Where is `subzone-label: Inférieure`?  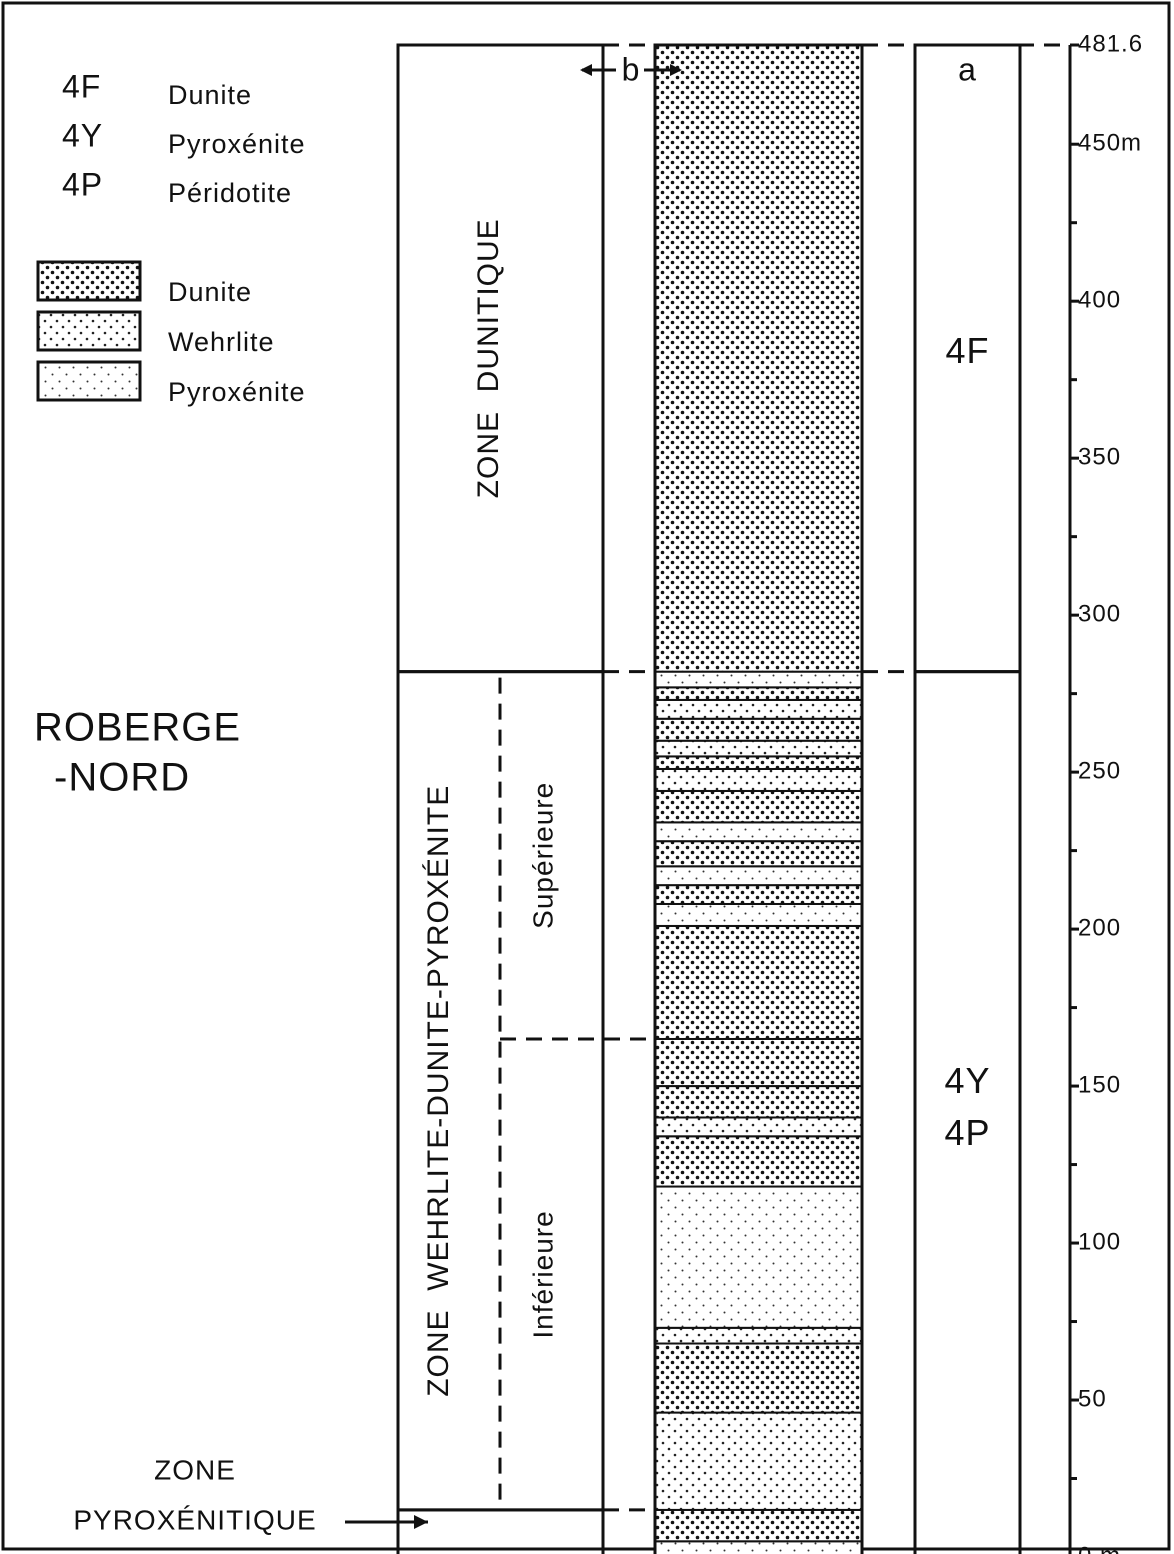
subzone-label: Inférieure is located at coordinates (542, 1274).